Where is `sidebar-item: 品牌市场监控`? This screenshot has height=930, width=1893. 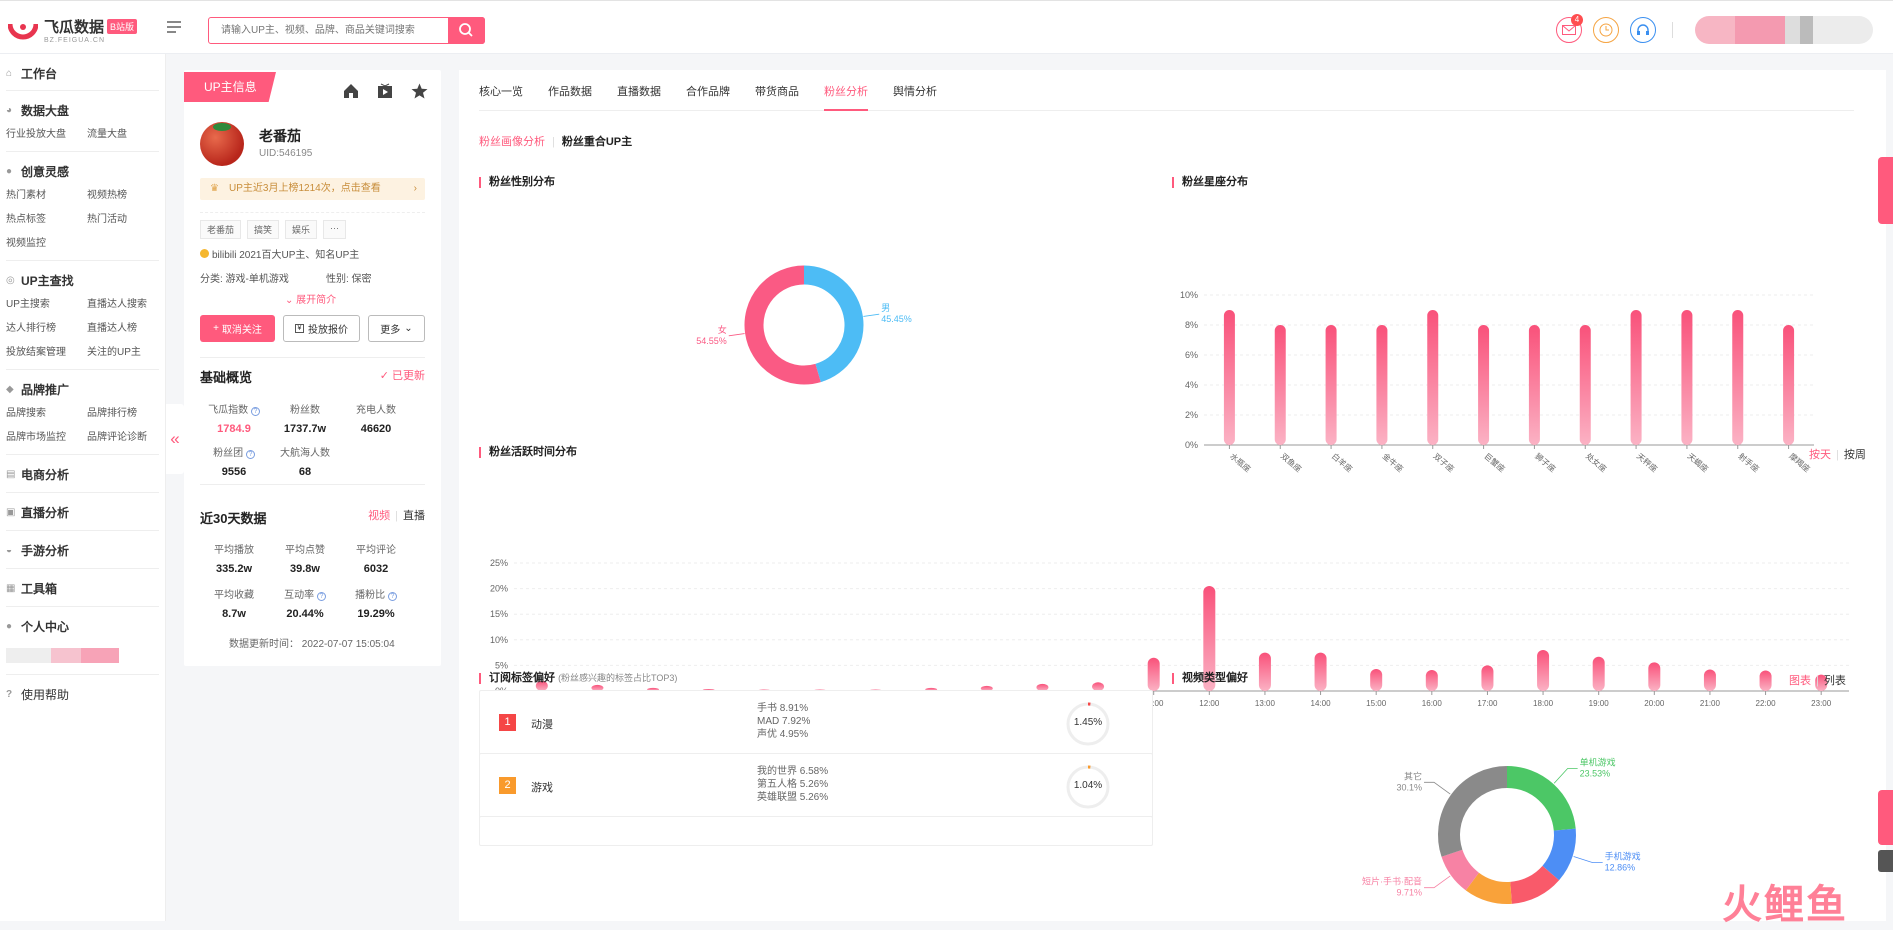
sidebar-item: 品牌市场监控 is located at coordinates (46, 435).